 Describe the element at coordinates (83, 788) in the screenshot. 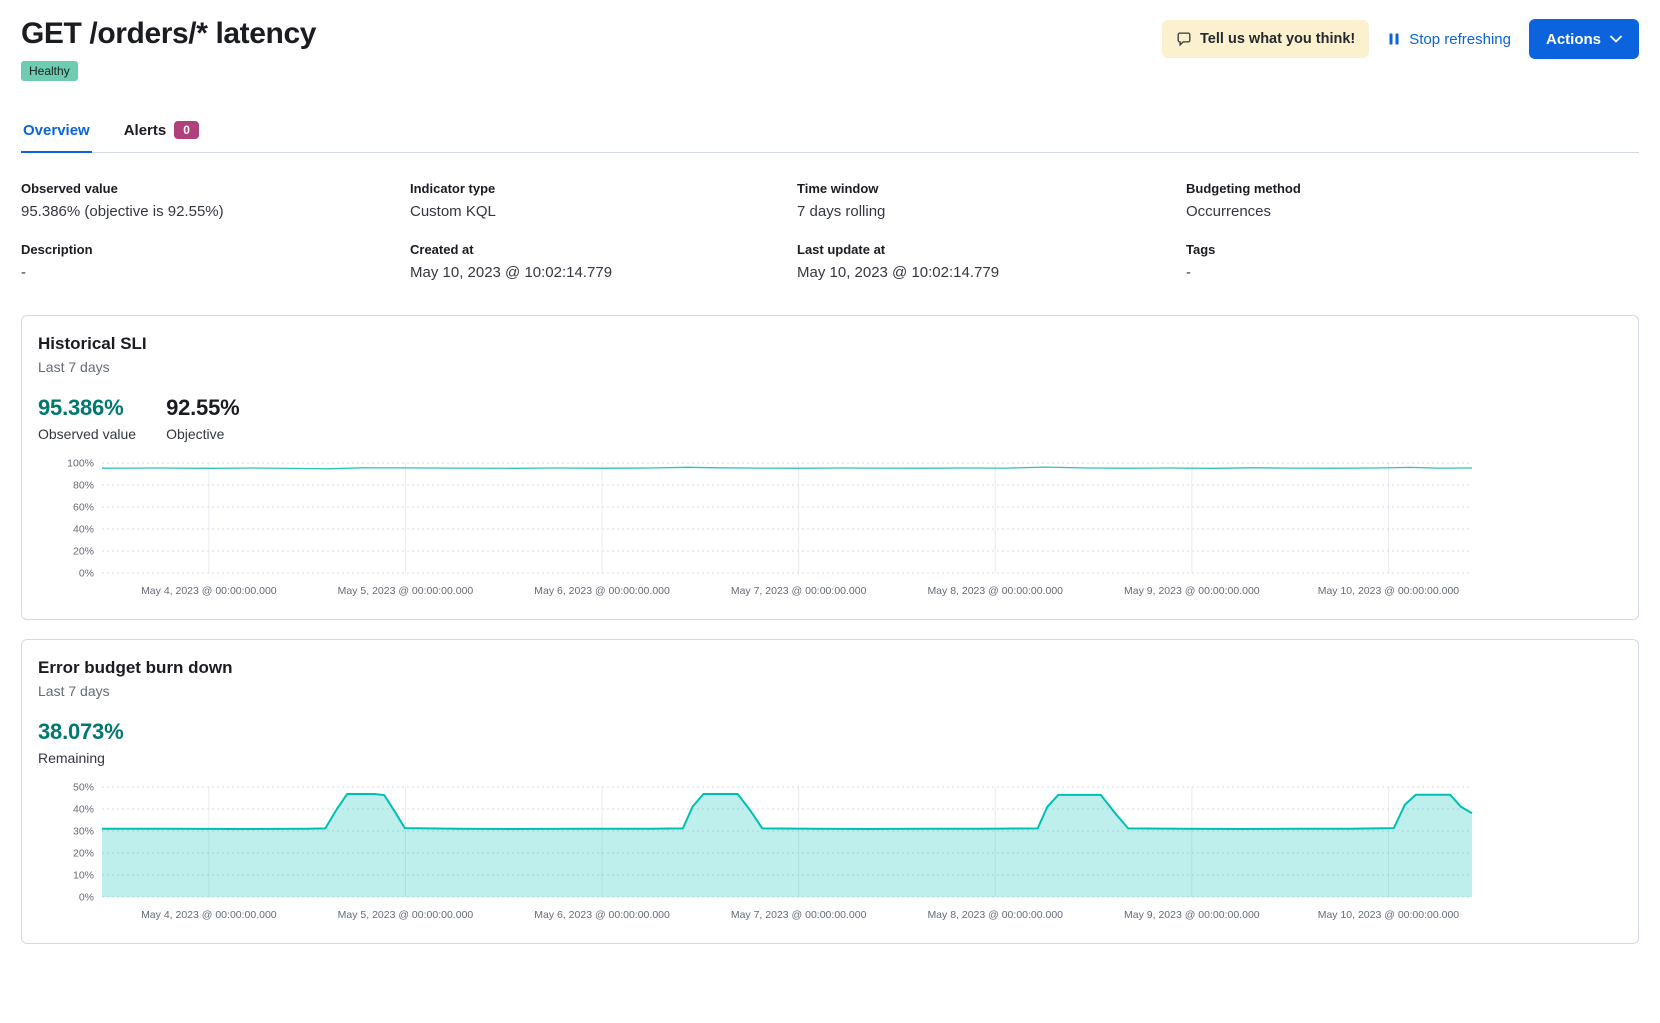

I see `svg-text: 50%` at that location.